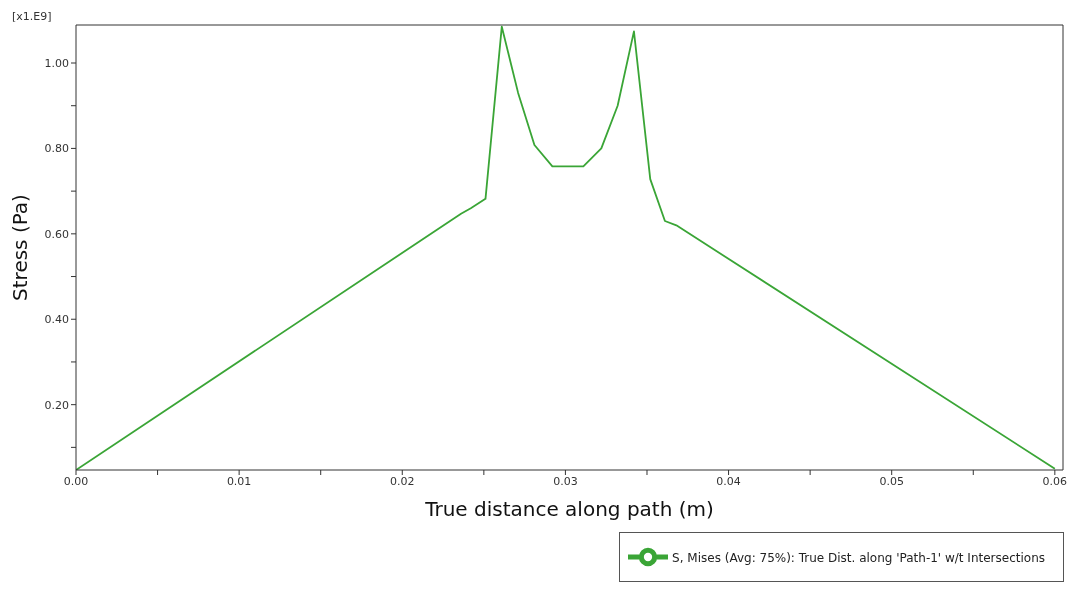 Image resolution: width=1088 pixels, height=594 pixels. Describe the element at coordinates (402, 481) in the screenshot. I see `x-tick-label: 0.02` at that location.